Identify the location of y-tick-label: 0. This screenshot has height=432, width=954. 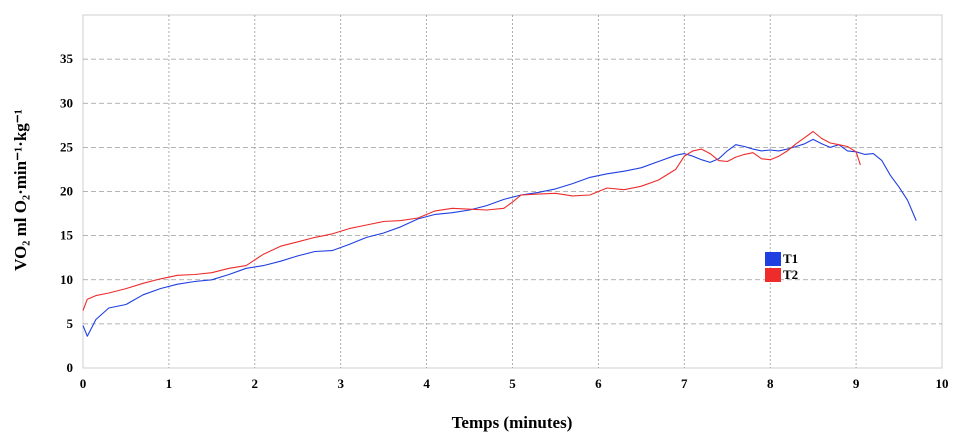
(70, 367).